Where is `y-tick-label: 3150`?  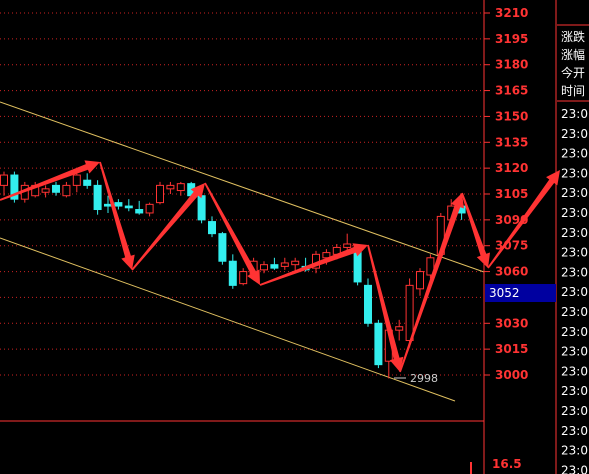
y-tick-label: 3150 is located at coordinates (511, 116).